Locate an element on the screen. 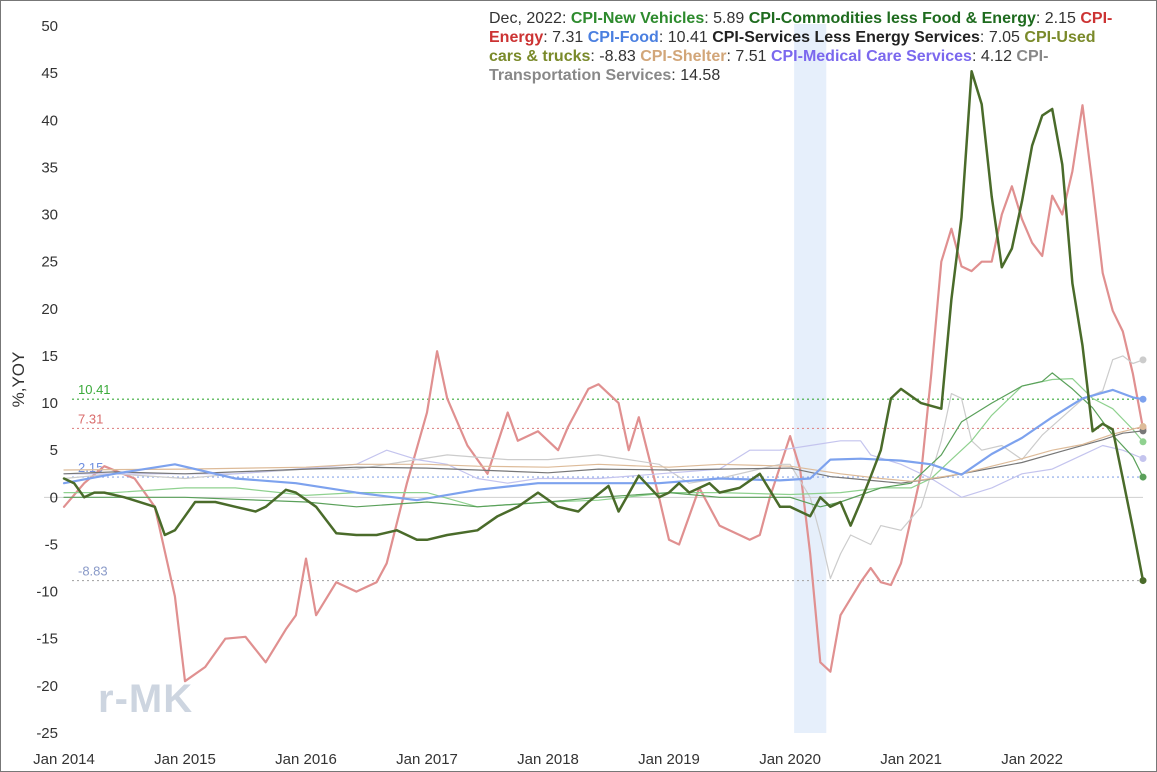 Image resolution: width=1157 pixels, height=772 pixels. y-tick-label: 0 is located at coordinates (54, 497).